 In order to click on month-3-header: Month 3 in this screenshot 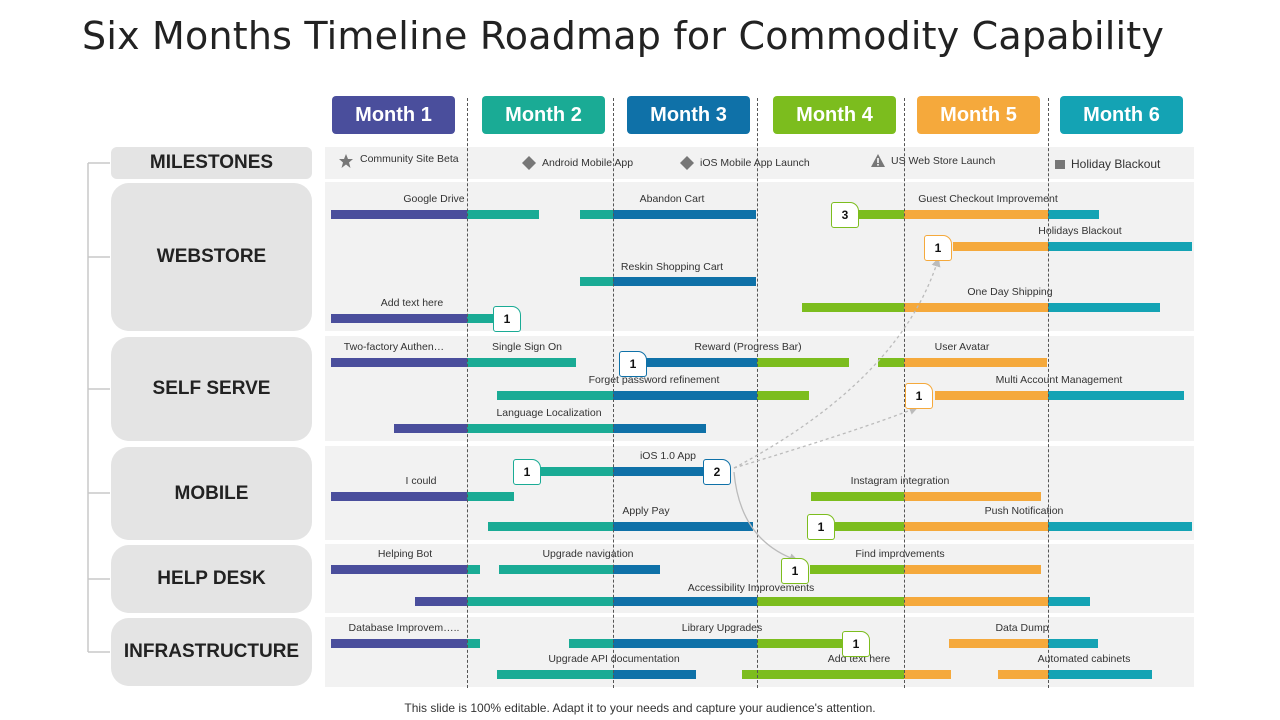, I will do `click(688, 115)`.